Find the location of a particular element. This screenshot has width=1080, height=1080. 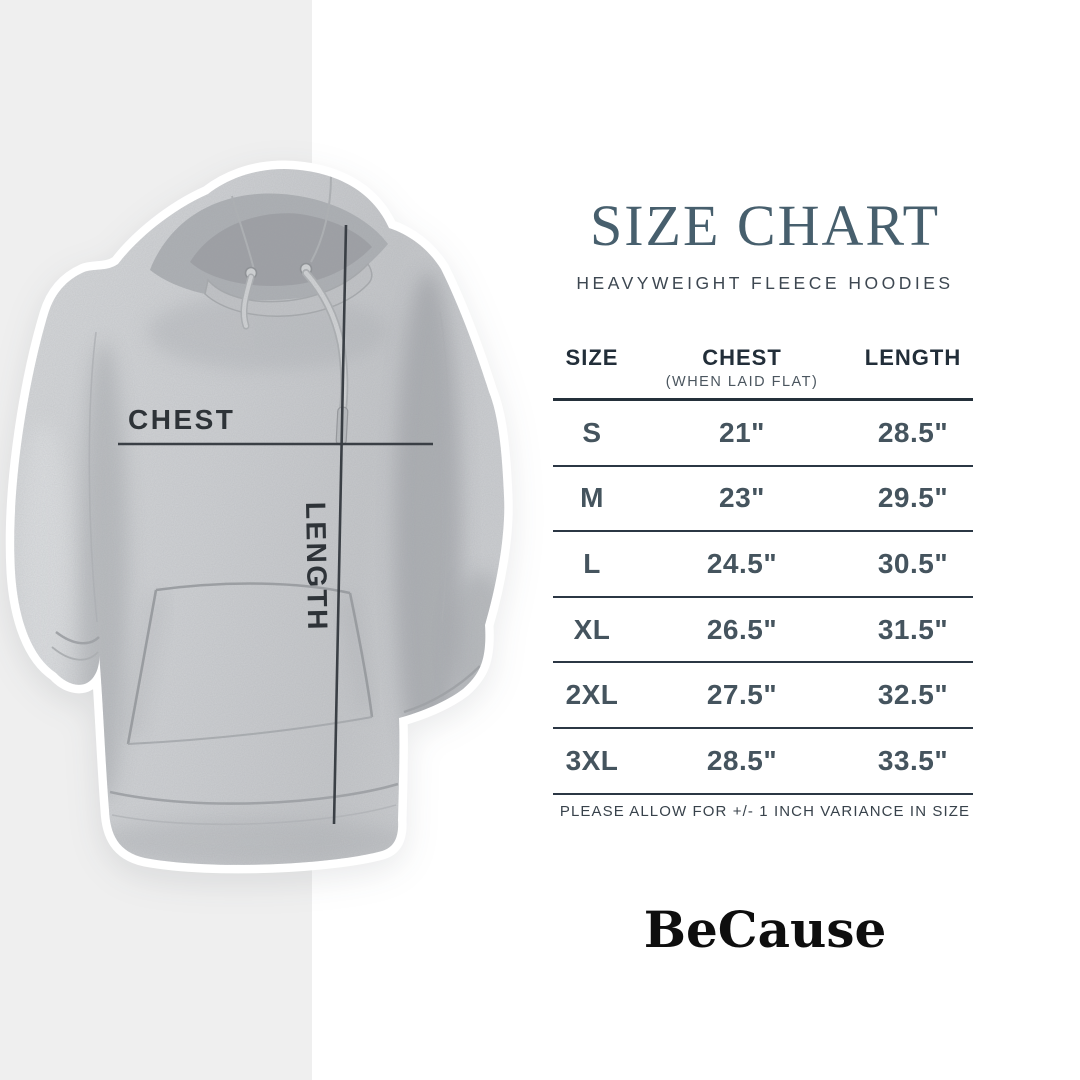

length-cell: 32.5" is located at coordinates (913, 695).